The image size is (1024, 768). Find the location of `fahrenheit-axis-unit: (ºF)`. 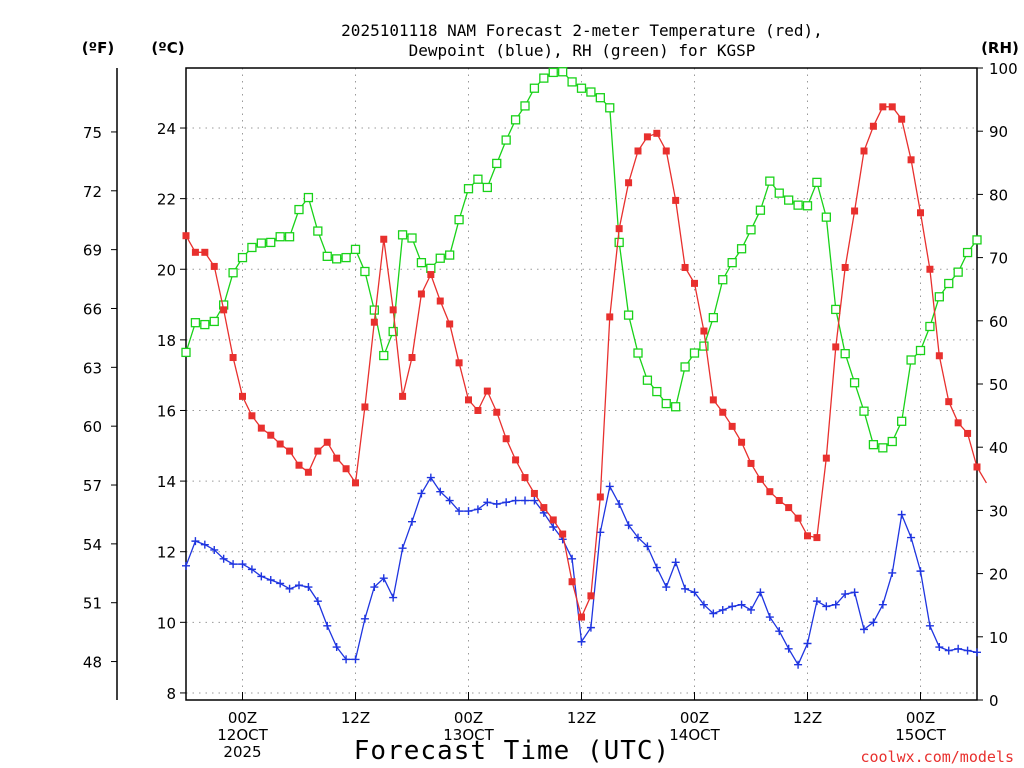

fahrenheit-axis-unit: (ºF) is located at coordinates (98, 48).